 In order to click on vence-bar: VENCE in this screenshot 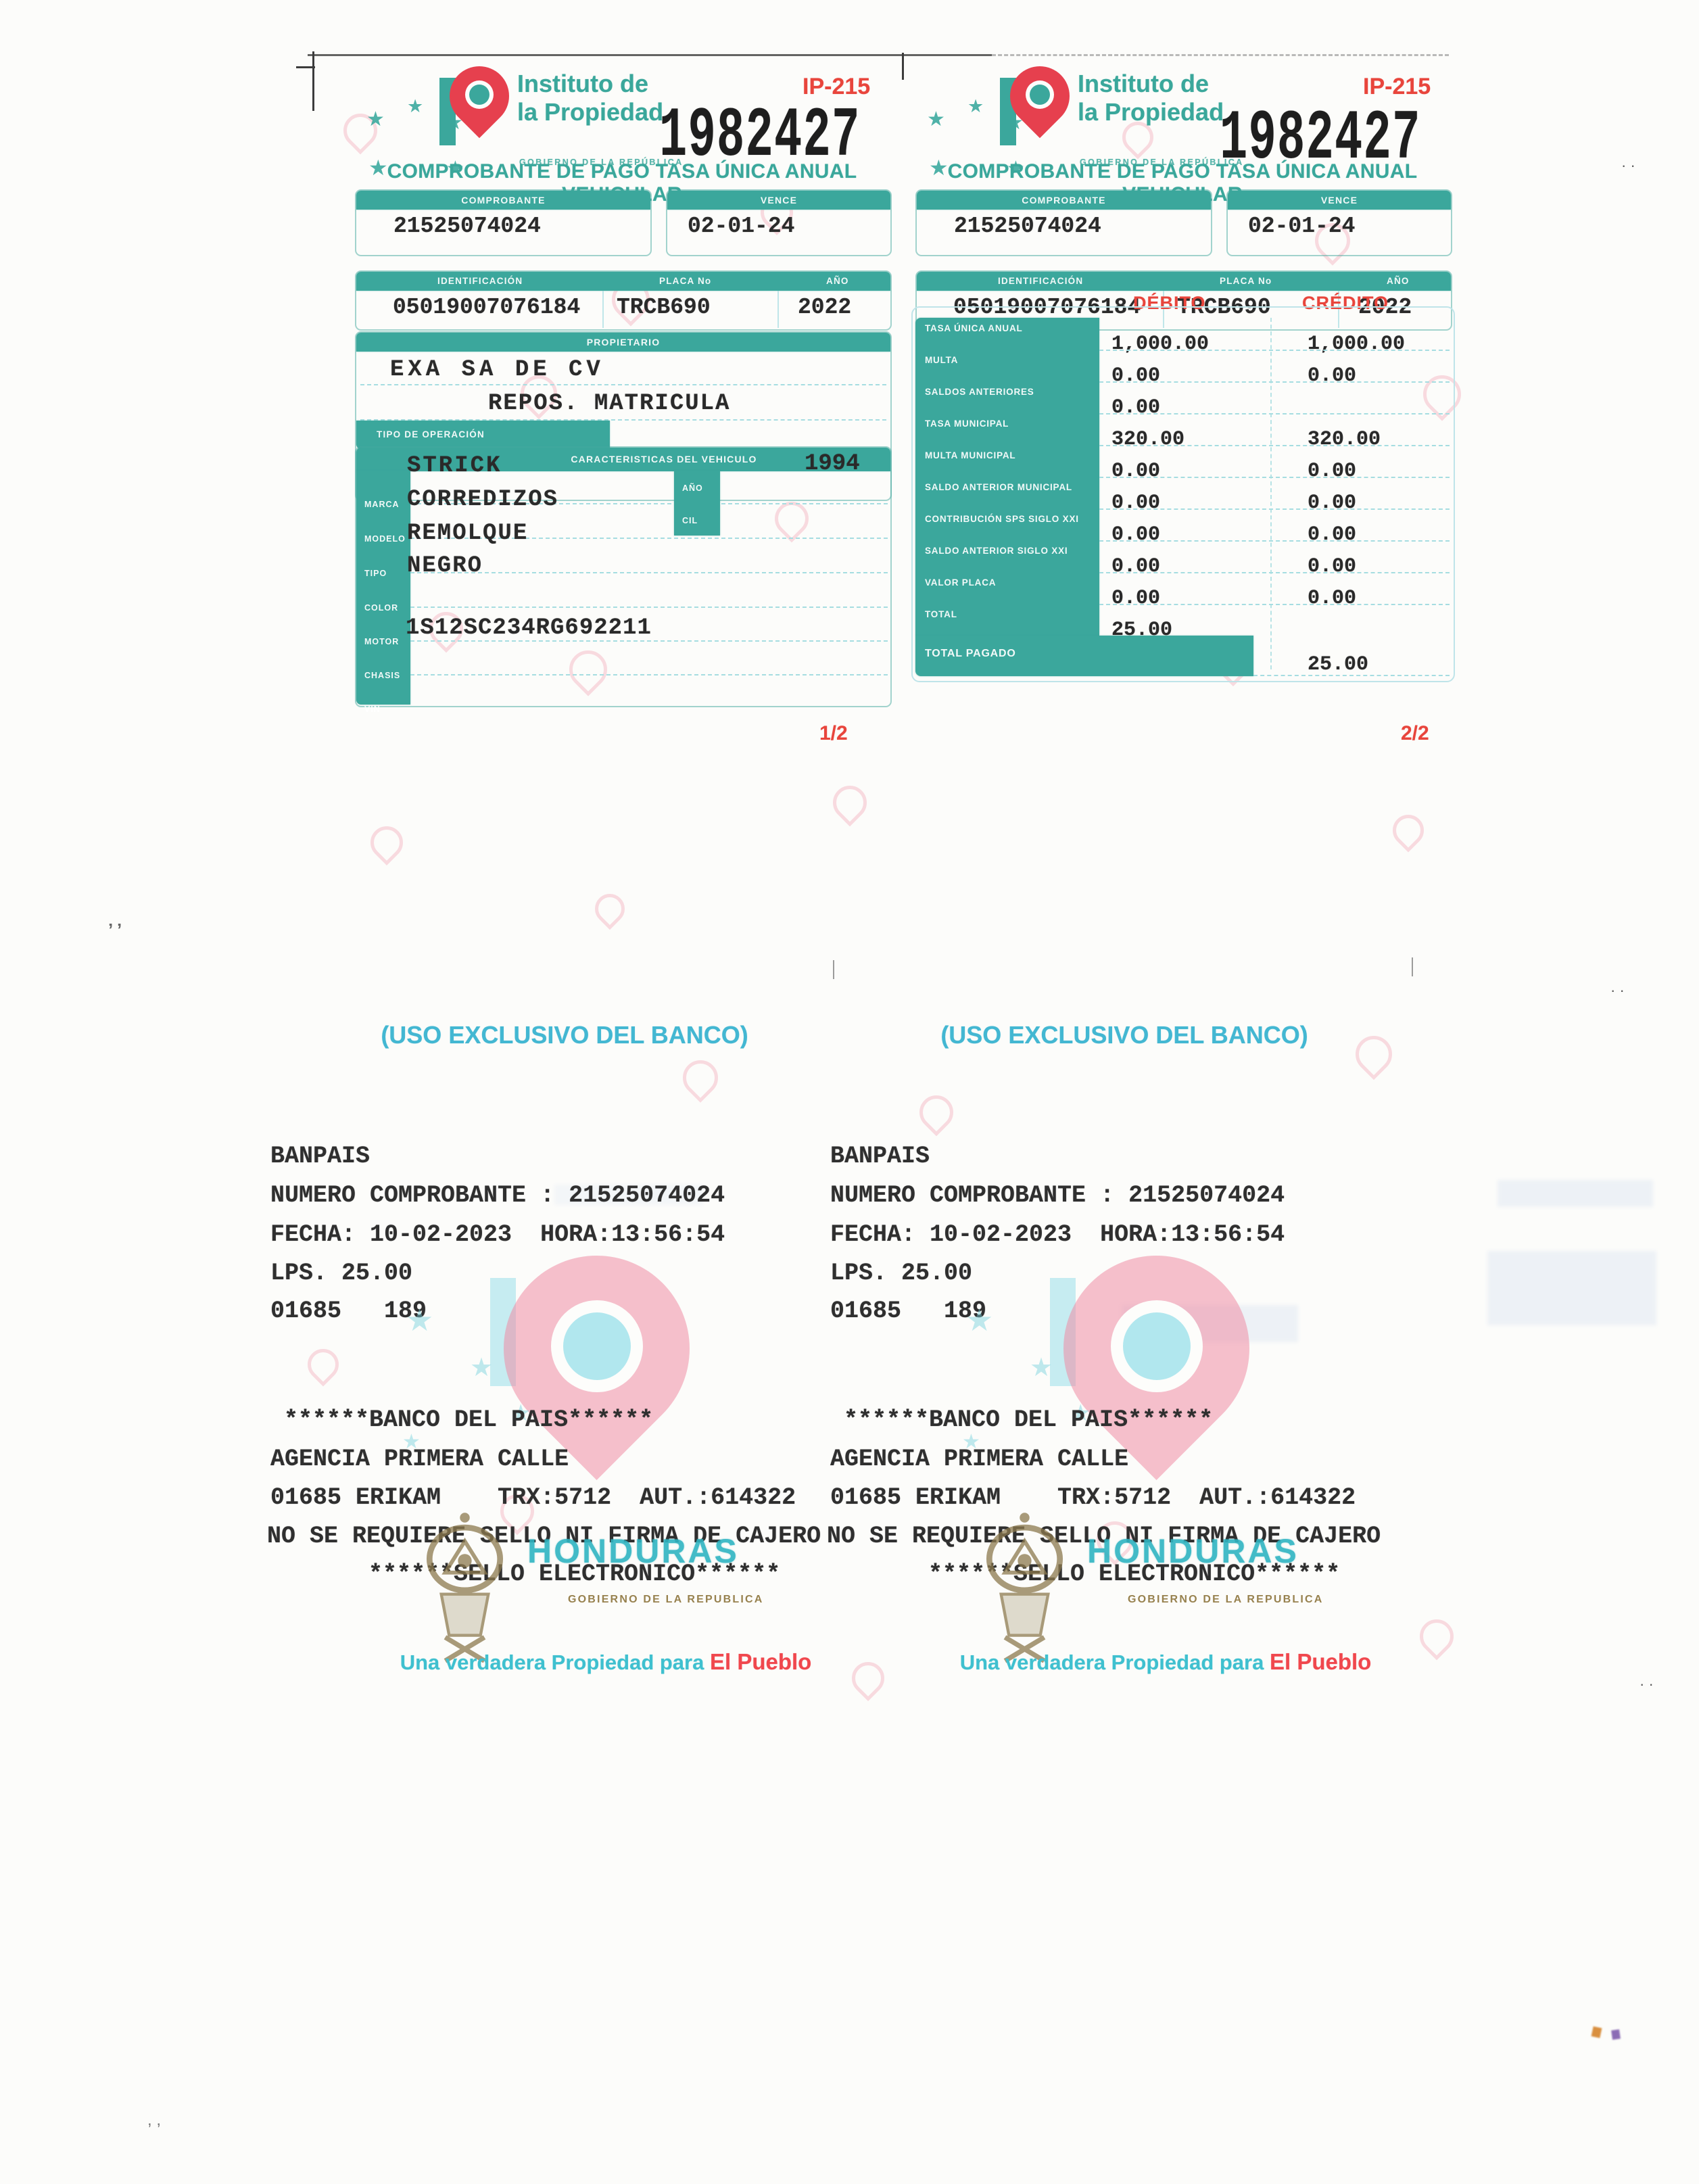, I will do `click(779, 200)`.